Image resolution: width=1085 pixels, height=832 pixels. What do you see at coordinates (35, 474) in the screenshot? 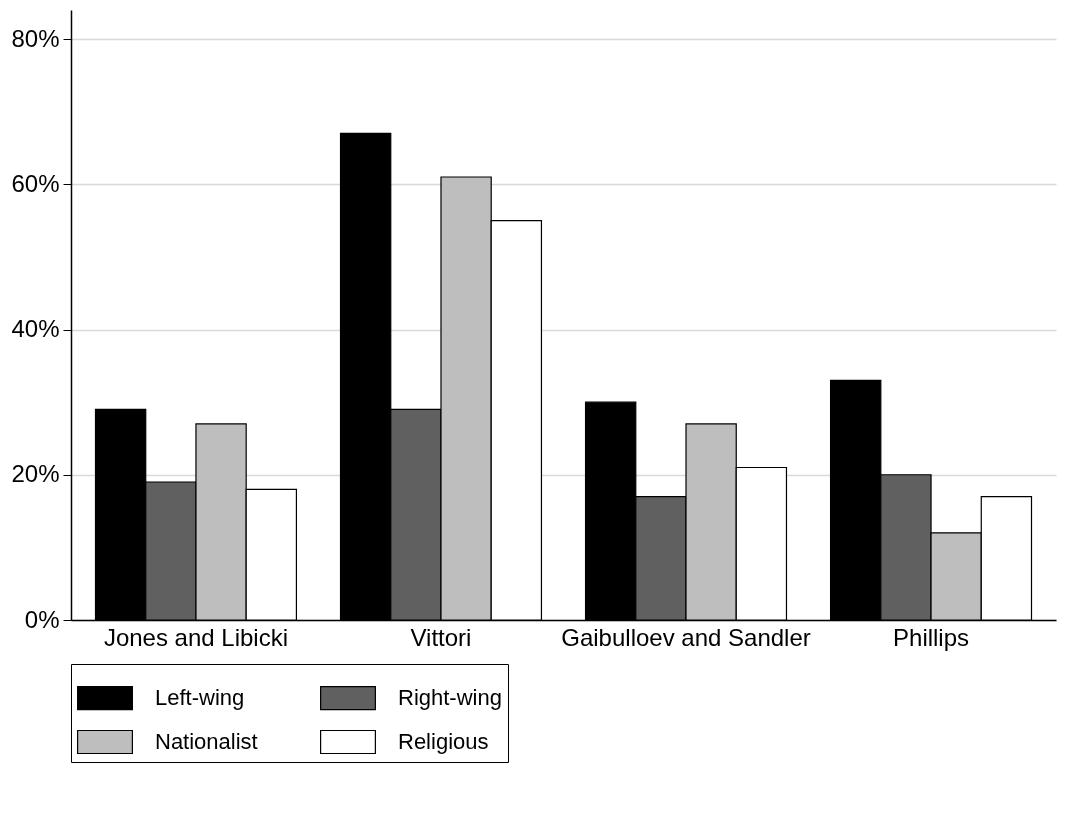
I see `y-tick-label: 20%` at bounding box center [35, 474].